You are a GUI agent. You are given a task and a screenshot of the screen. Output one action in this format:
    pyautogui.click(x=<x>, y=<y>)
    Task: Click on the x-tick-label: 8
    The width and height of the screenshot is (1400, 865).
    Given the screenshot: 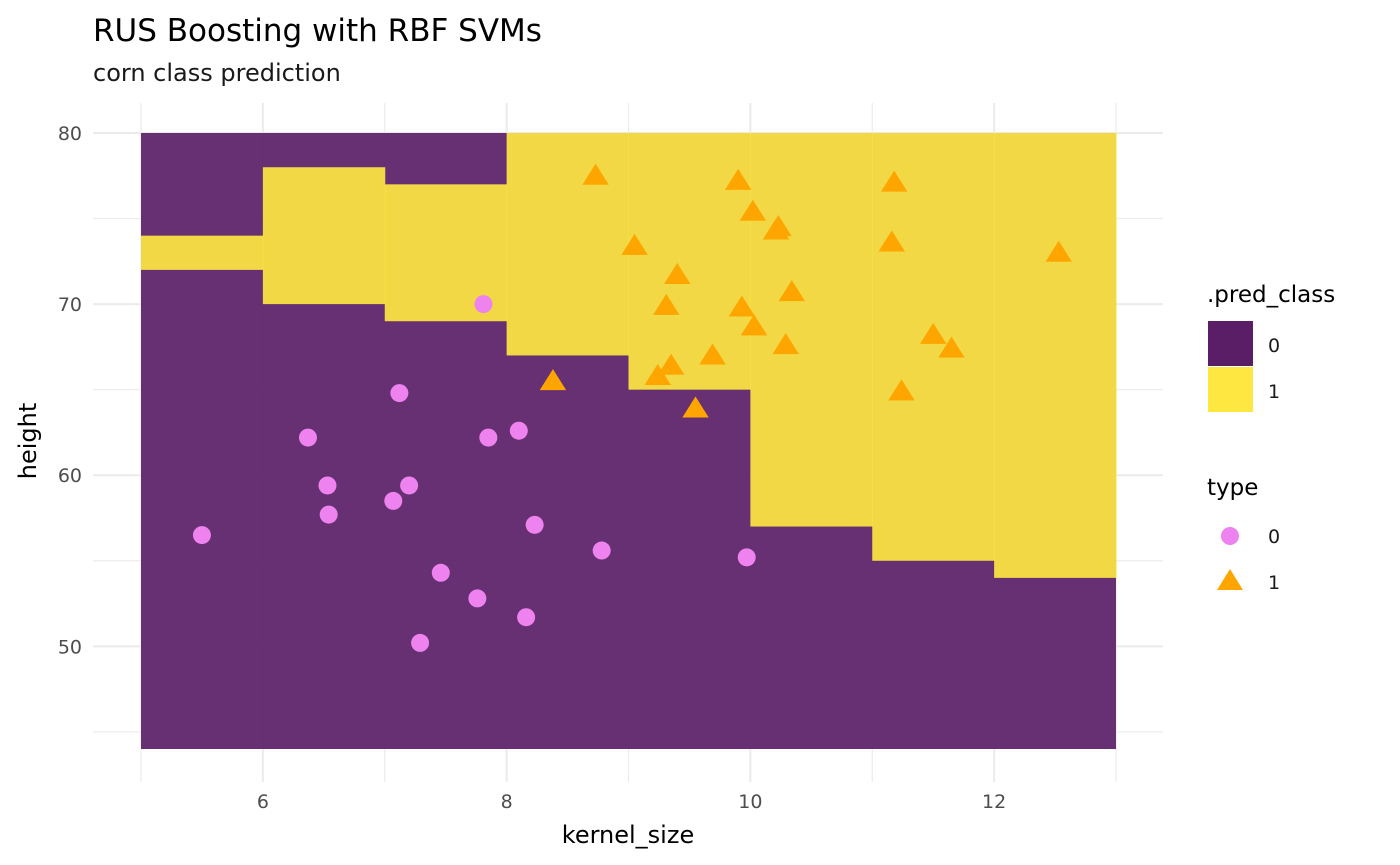 What is the action you would take?
    pyautogui.click(x=507, y=802)
    